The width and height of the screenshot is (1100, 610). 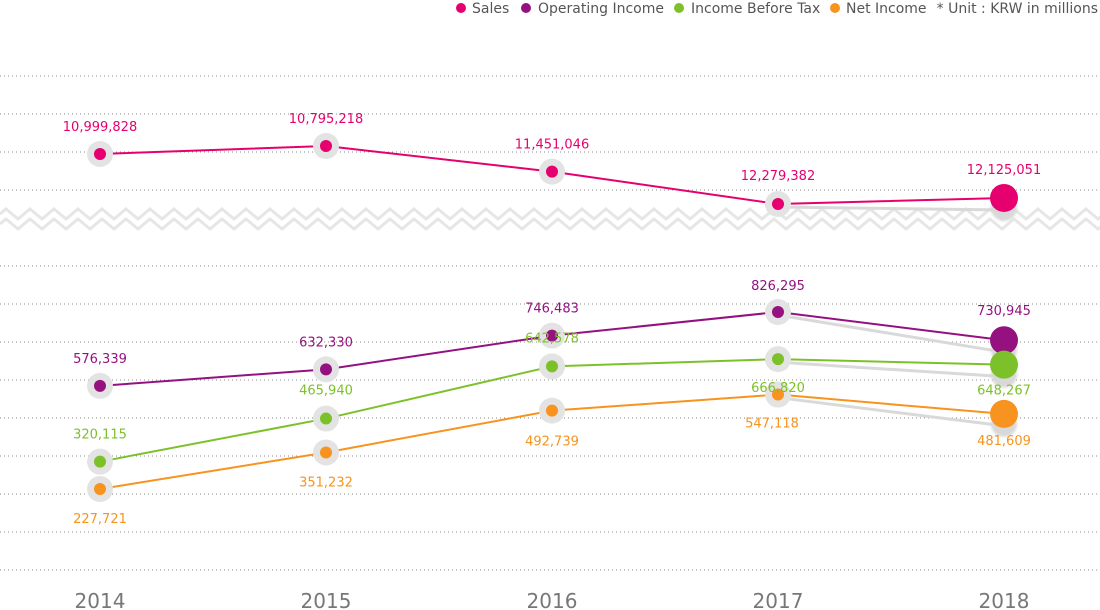 What do you see at coordinates (891, 412) in the screenshot?
I see `series-line-shadow-net-income` at bounding box center [891, 412].